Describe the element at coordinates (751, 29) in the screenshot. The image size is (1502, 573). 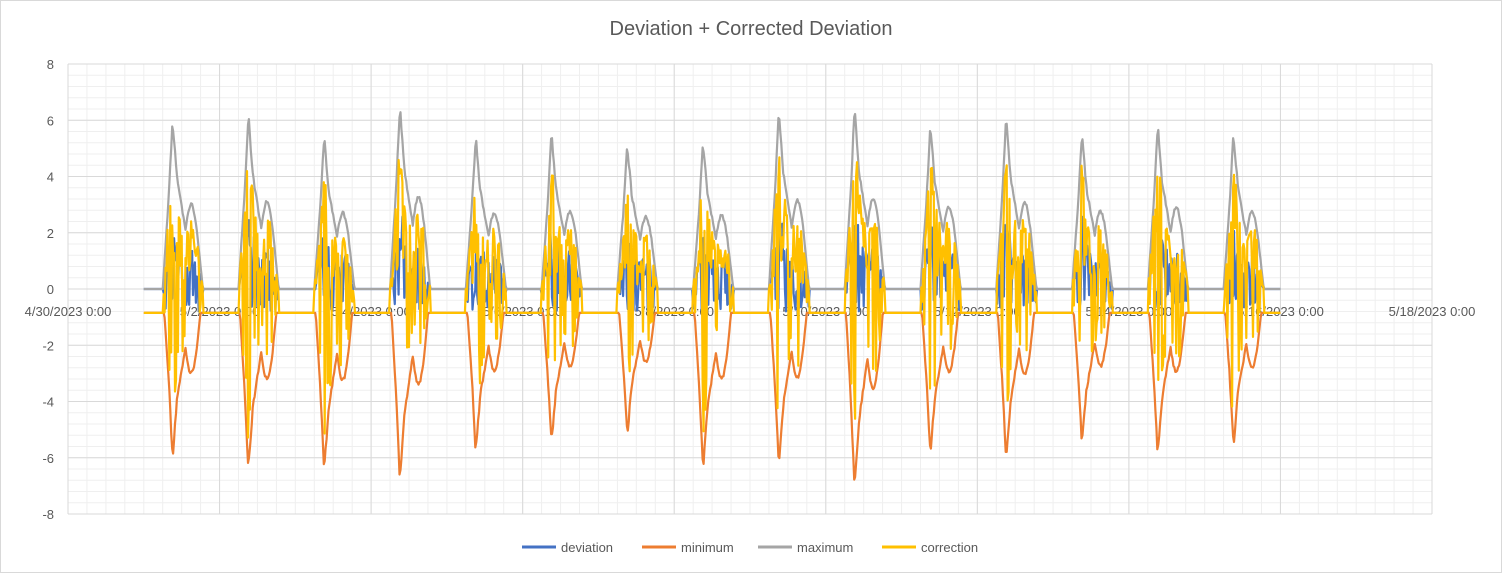
I see `chart-title: Deviation + Corrected Deviation` at that location.